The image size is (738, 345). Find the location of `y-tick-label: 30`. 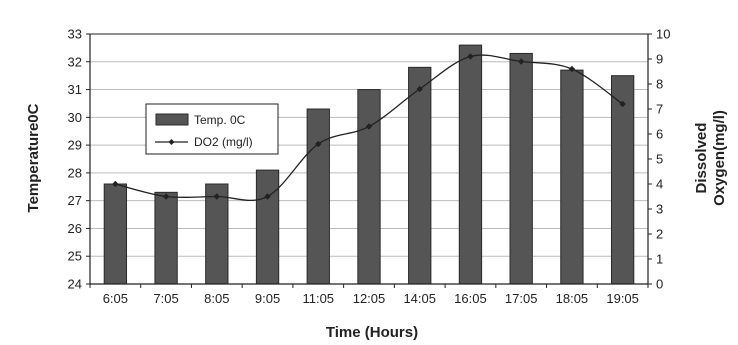

y-tick-label: 30 is located at coordinates (75, 117).